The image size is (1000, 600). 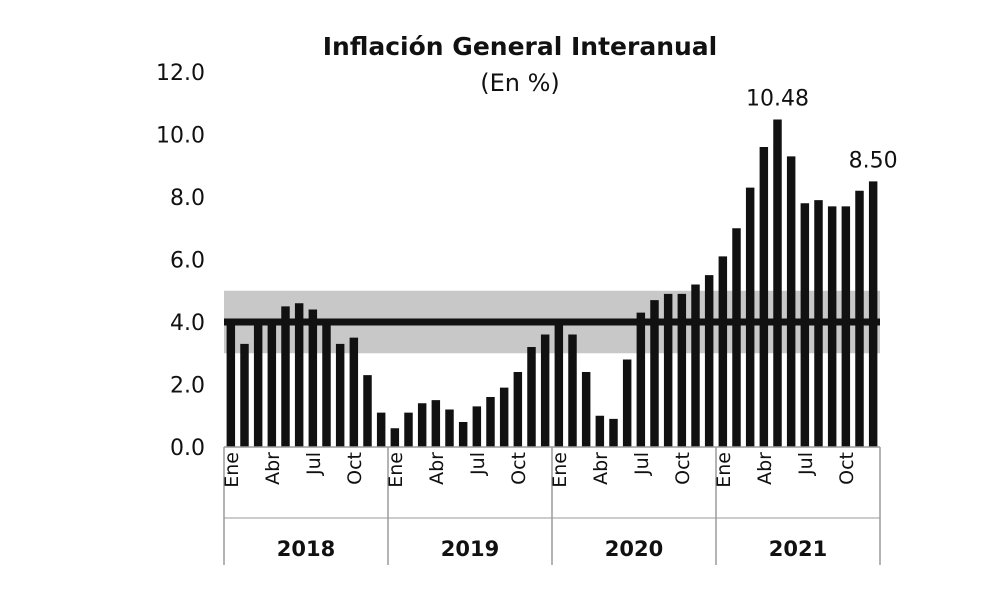 What do you see at coordinates (873, 160) in the screenshot?
I see `data-label: 8.50` at bounding box center [873, 160].